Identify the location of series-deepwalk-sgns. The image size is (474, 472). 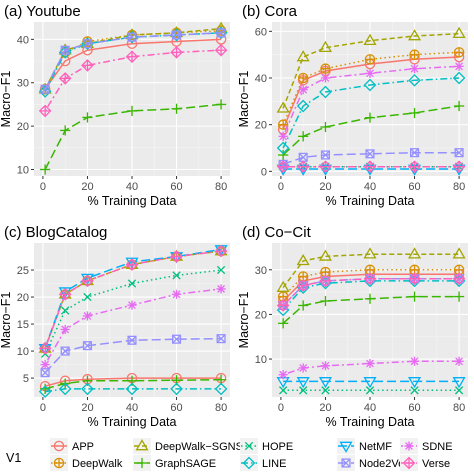
(371, 69).